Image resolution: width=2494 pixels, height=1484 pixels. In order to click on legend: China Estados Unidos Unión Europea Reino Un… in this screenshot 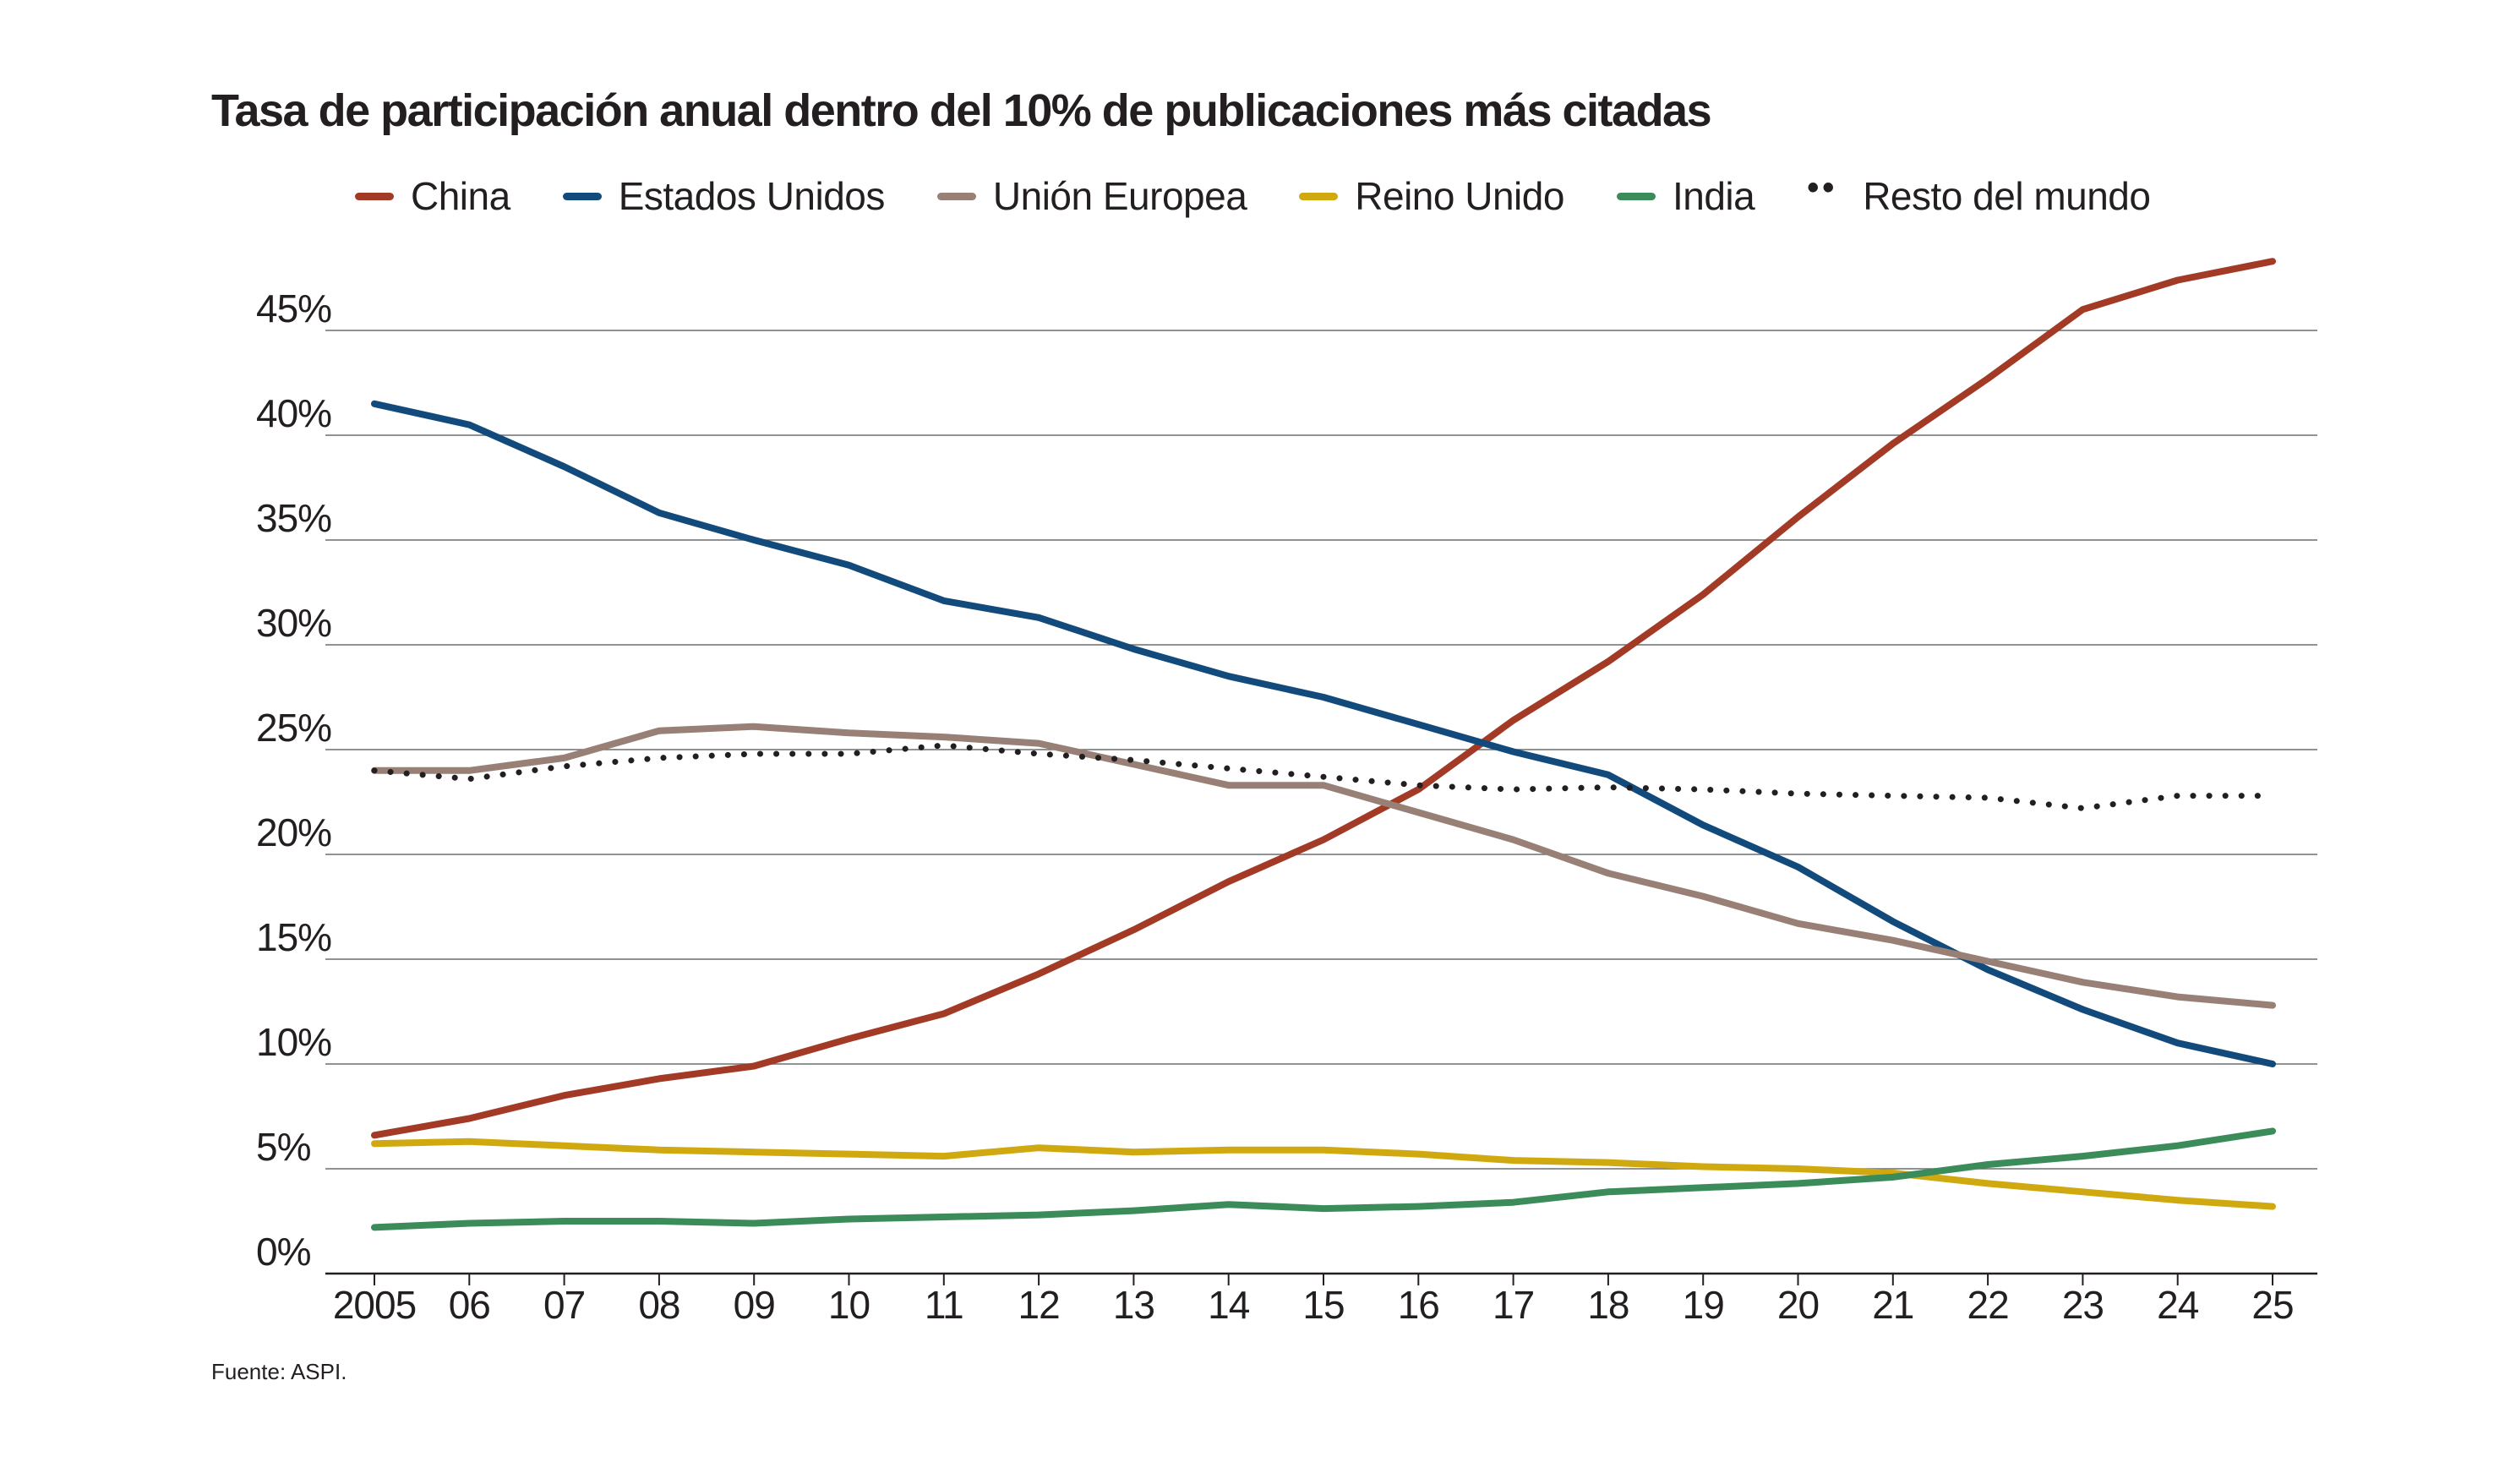, I will do `click(1278, 194)`.